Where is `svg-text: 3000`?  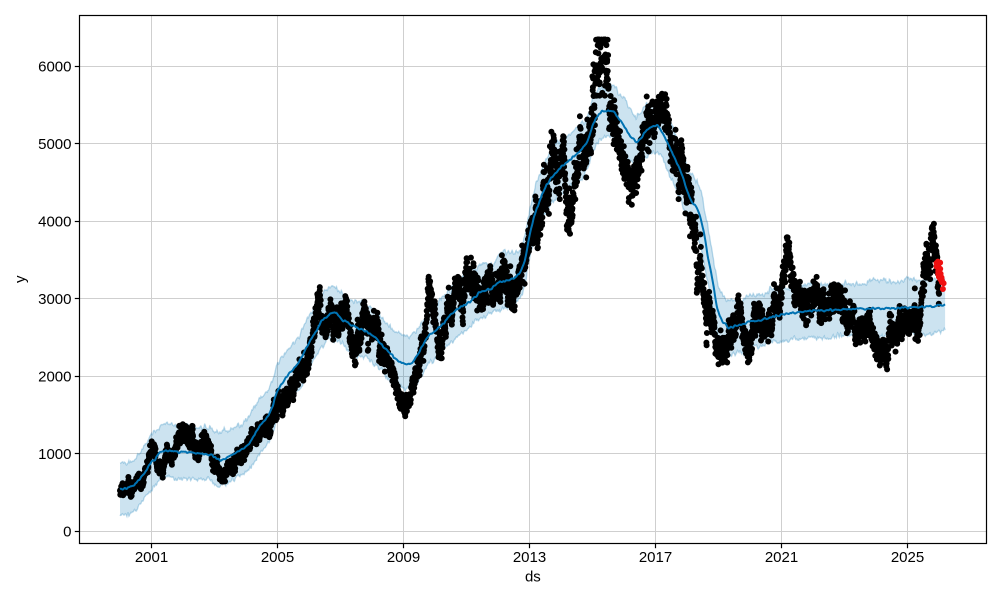
svg-text: 3000 is located at coordinates (54, 299).